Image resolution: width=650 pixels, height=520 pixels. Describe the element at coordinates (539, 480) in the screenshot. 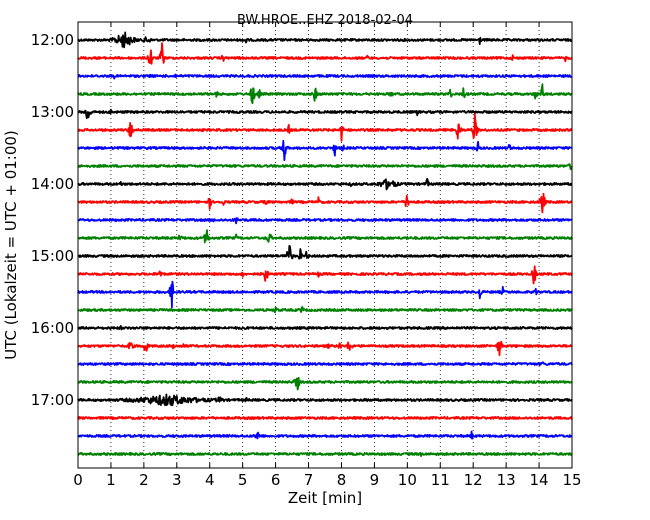

I see `x-tick-label: 14` at that location.